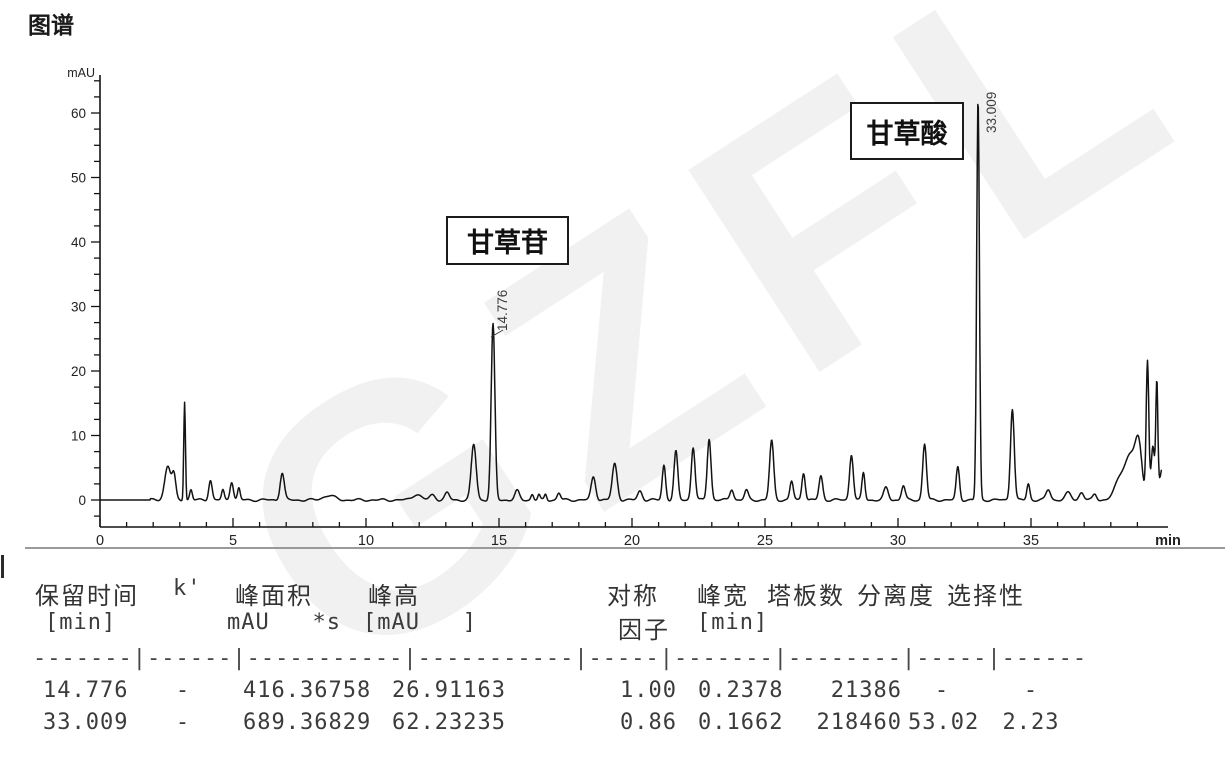 This screenshot has height=758, width=1225. What do you see at coordinates (633, 597) in the screenshot?
I see `col-header-symmetry: 对称` at bounding box center [633, 597].